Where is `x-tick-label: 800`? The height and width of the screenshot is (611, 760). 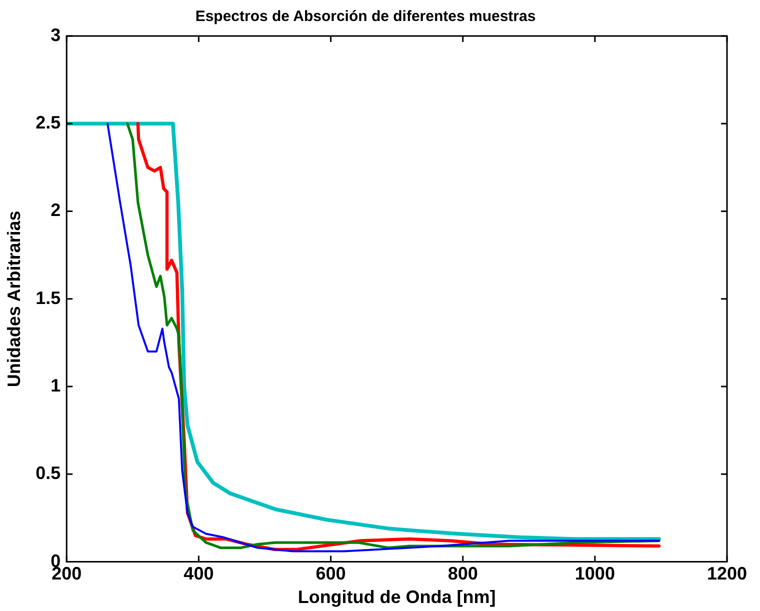
x-tick-label: 800 is located at coordinates (463, 574).